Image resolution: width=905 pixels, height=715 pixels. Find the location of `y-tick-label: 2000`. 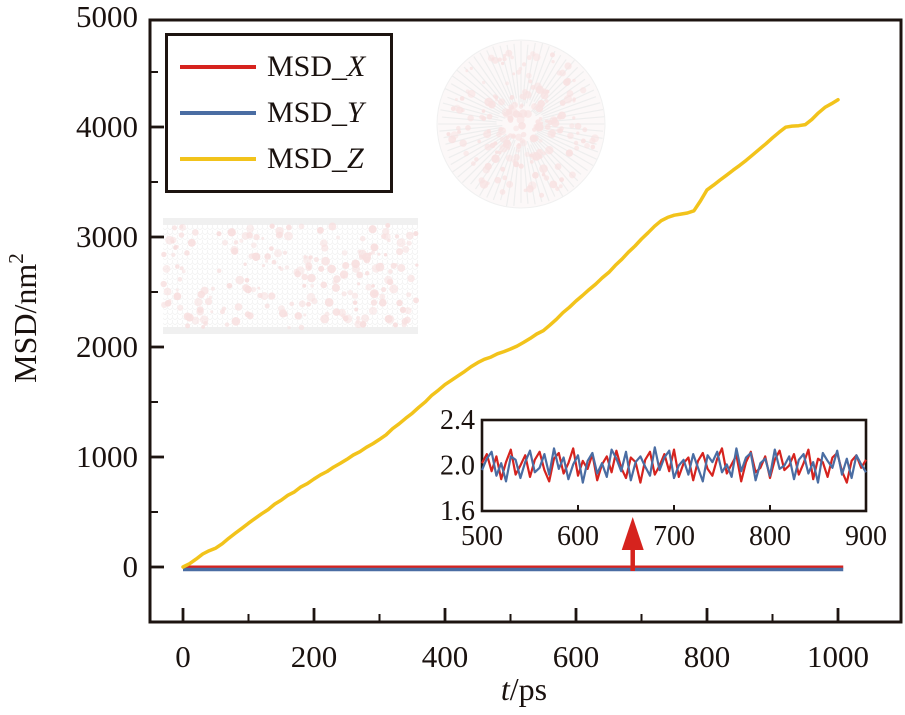

y-tick-label: 2000 is located at coordinates (107, 346).